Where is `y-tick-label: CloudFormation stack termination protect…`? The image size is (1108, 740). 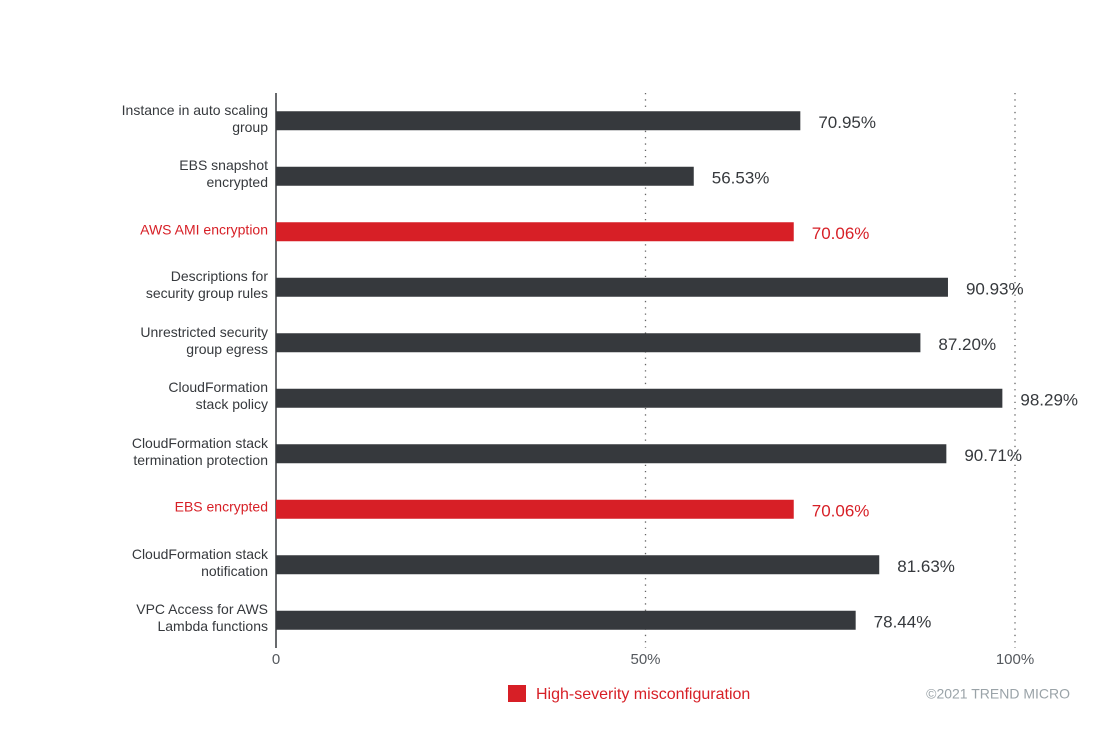 y-tick-label: CloudFormation stack termination protect… is located at coordinates (199, 451).